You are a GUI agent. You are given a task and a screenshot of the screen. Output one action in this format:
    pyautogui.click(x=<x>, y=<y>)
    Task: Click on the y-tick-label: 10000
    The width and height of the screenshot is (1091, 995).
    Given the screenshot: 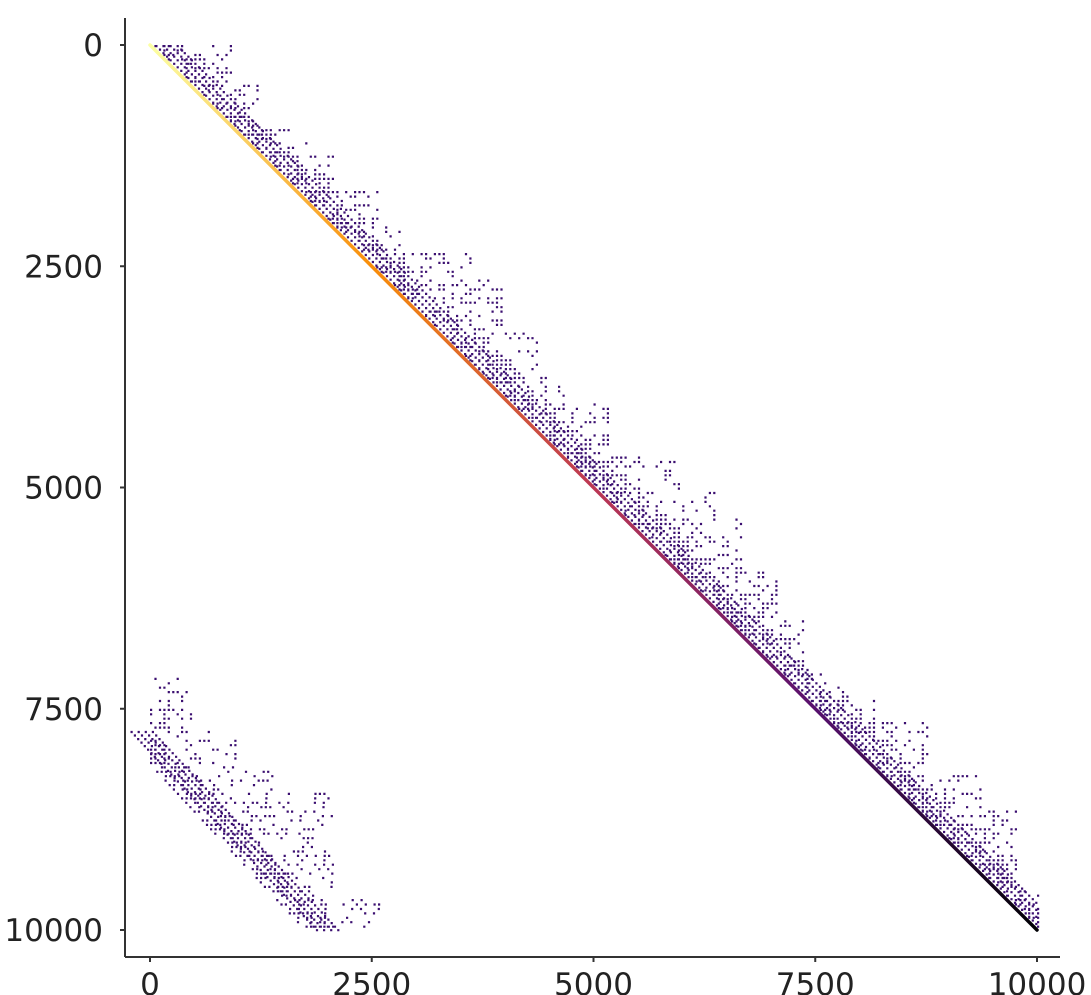 What is the action you would take?
    pyautogui.click(x=53, y=931)
    